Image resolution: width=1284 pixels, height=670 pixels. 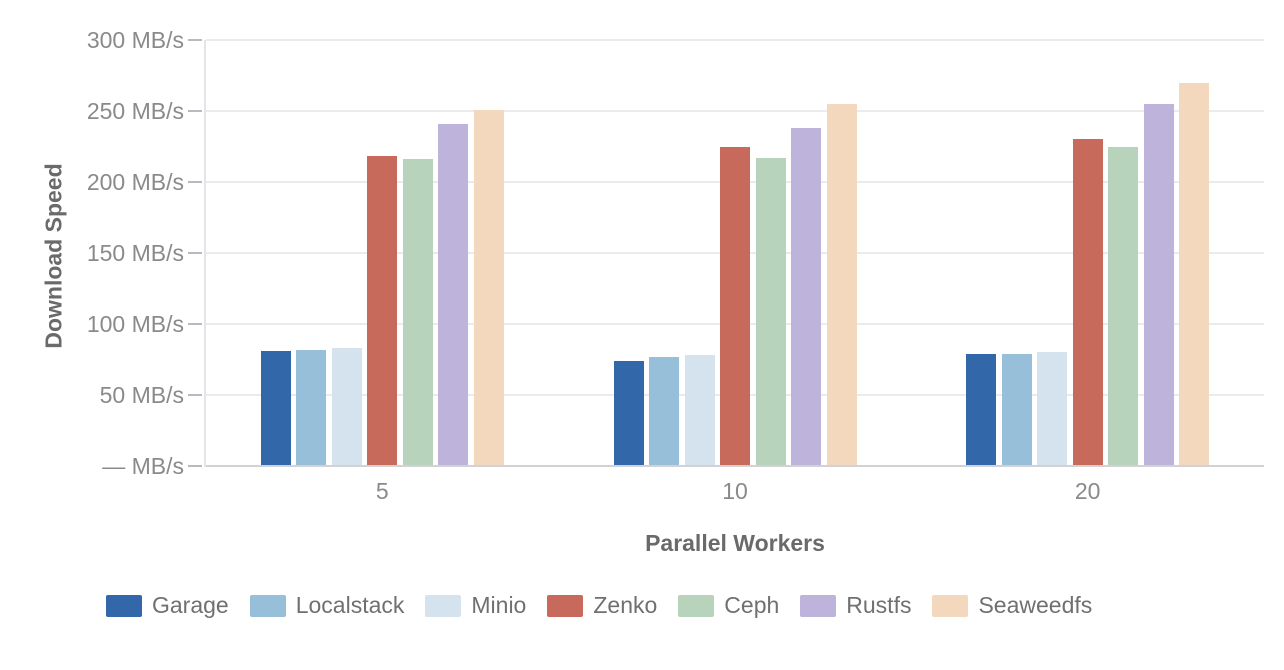 I want to click on legend-swatch-localstack, so click(x=267, y=605).